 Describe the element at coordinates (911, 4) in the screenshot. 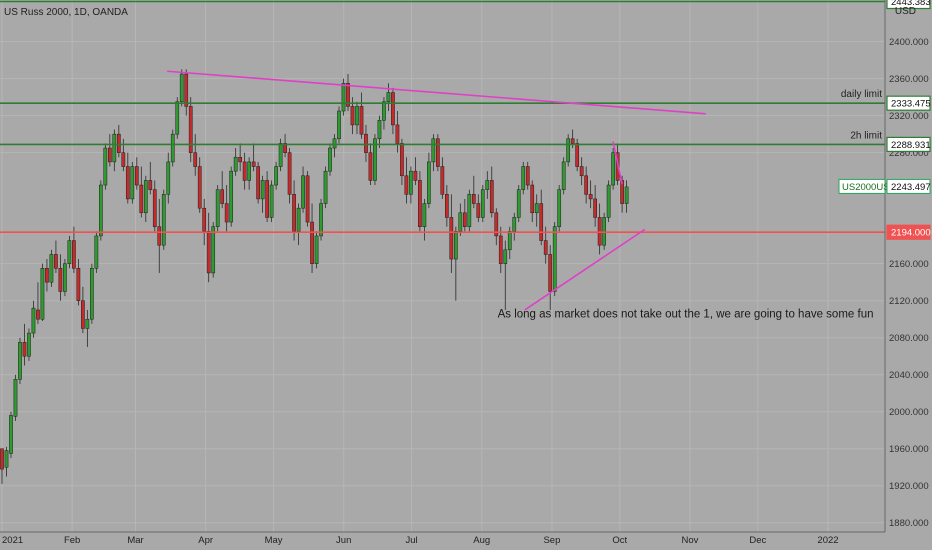

I see `level-price-label: 2443.383` at that location.